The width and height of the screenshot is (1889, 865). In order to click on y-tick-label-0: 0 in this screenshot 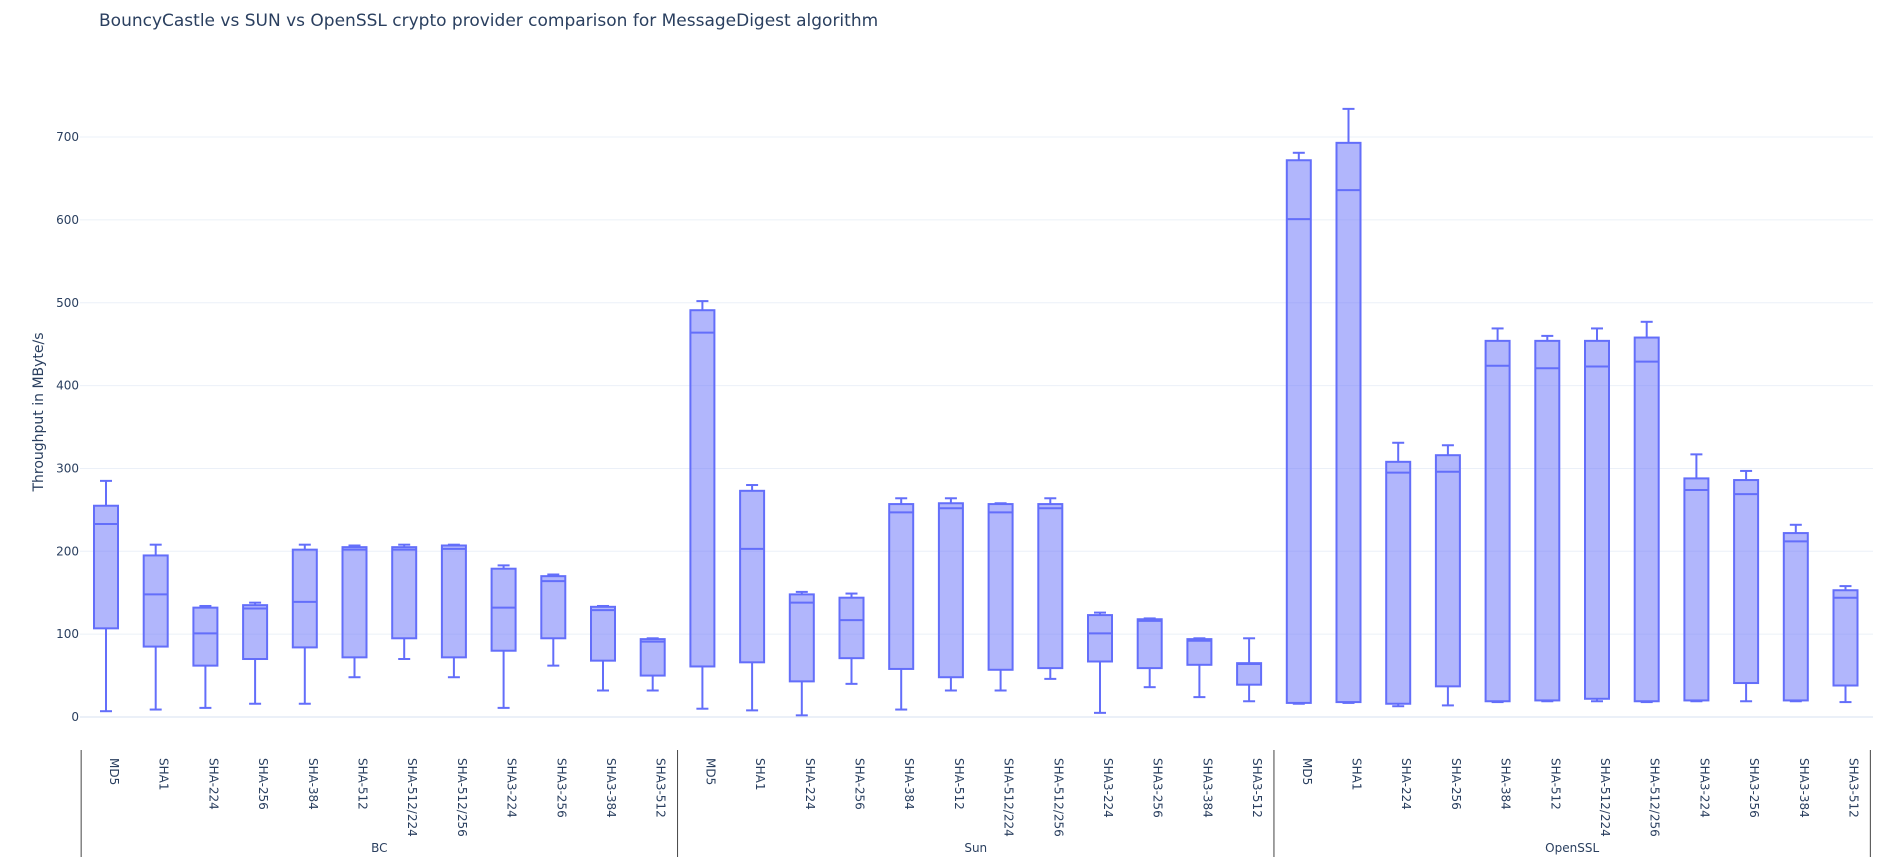, I will do `click(75, 717)`.